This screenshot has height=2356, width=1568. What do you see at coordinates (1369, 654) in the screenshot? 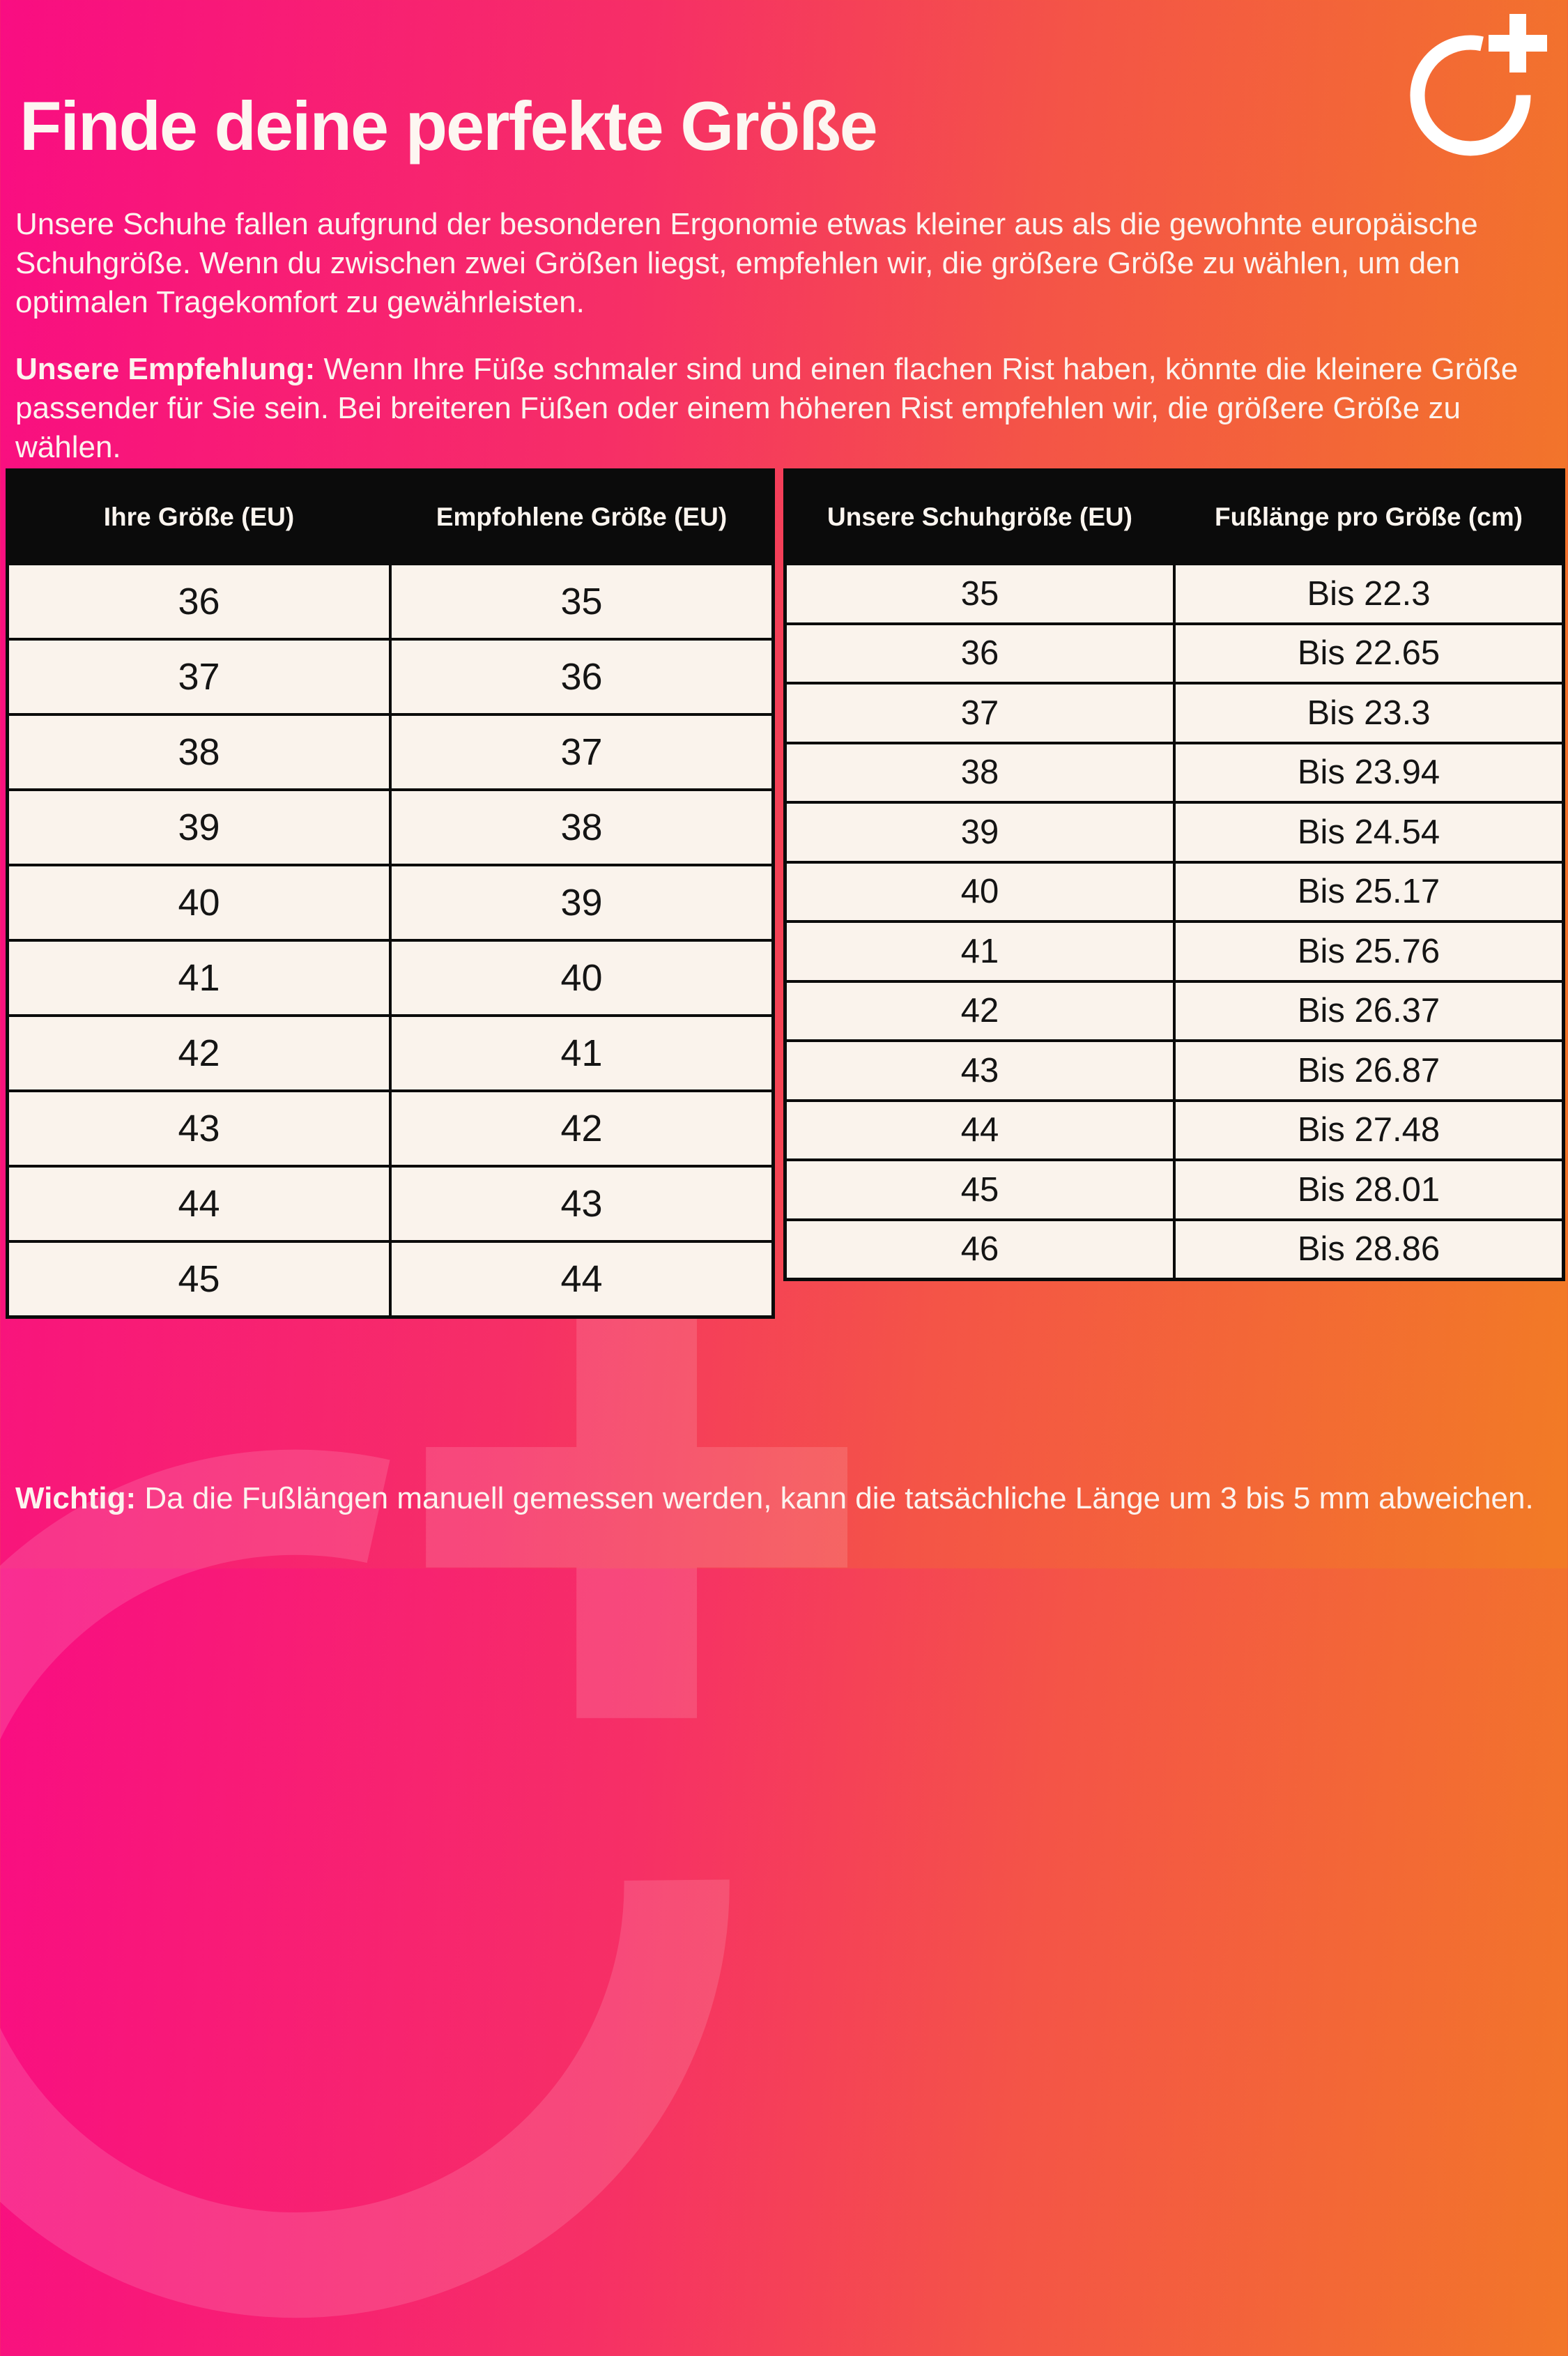
I see `table-cell: Bis 22.65` at bounding box center [1369, 654].